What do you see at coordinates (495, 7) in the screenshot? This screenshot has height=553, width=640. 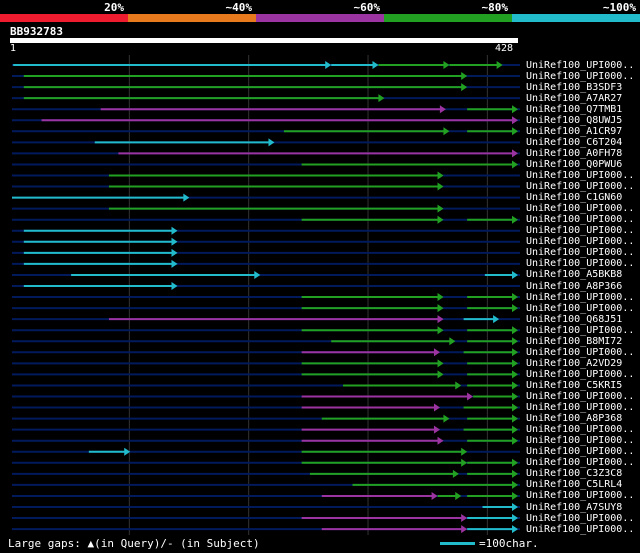 I see `legend-label-4: ~80%` at bounding box center [495, 7].